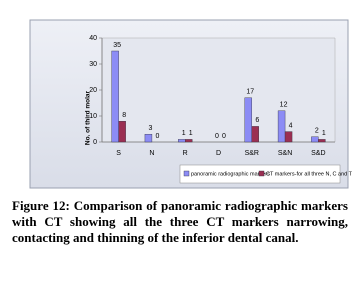  I want to click on data-label: 35, so click(117, 45).